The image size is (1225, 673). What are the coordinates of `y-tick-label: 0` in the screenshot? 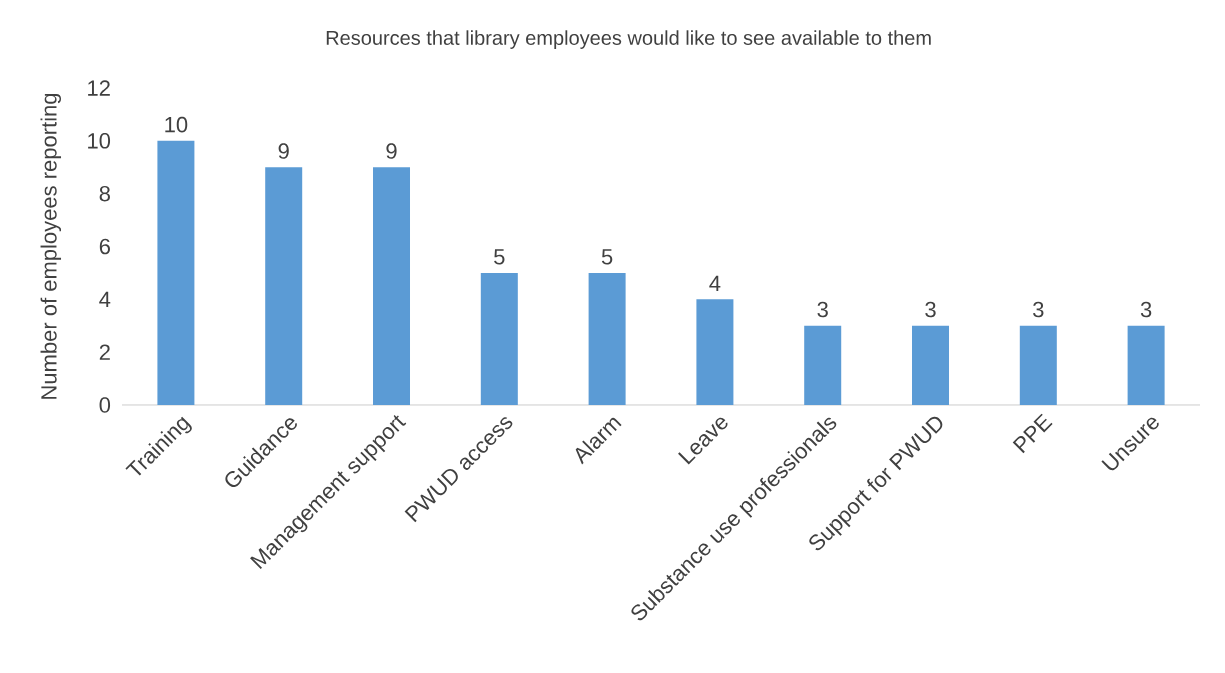 It's located at (105, 405).